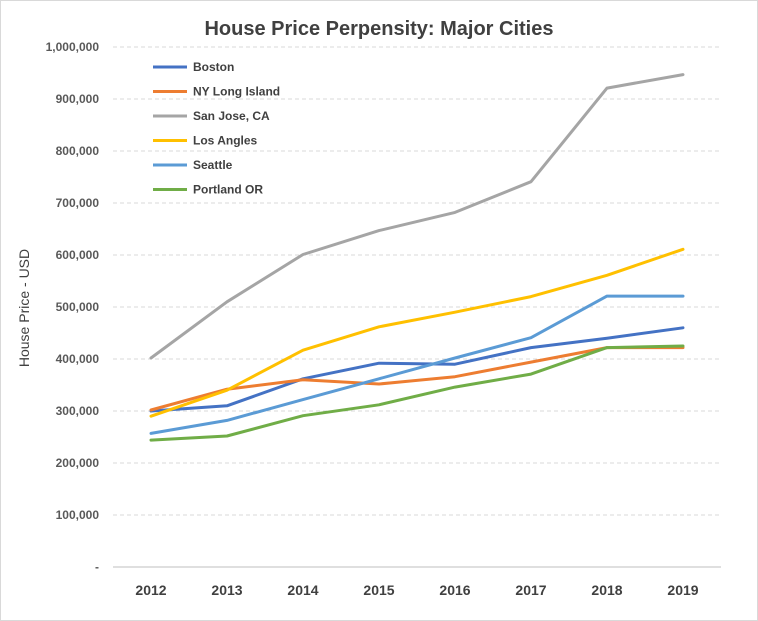 The height and width of the screenshot is (621, 758). What do you see at coordinates (97, 567) in the screenshot?
I see `y-tick-label: -` at bounding box center [97, 567].